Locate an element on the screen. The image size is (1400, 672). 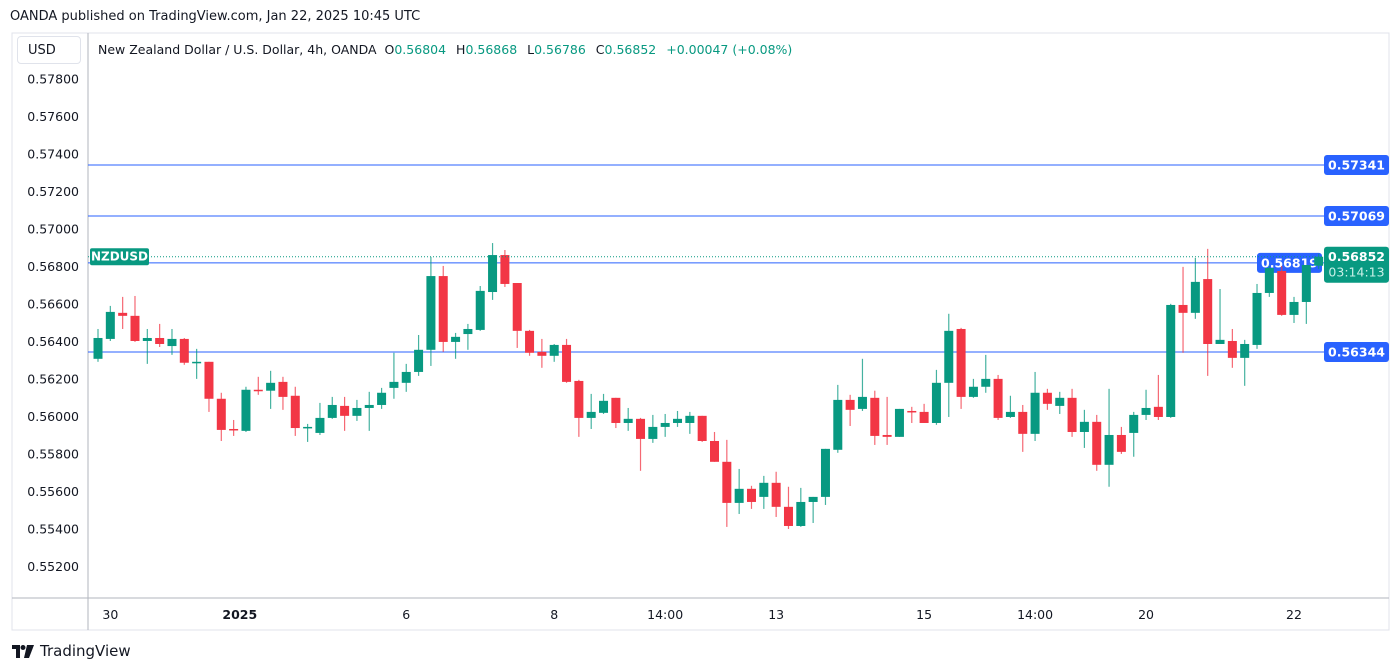
time-tick-label: 15 is located at coordinates (924, 614).